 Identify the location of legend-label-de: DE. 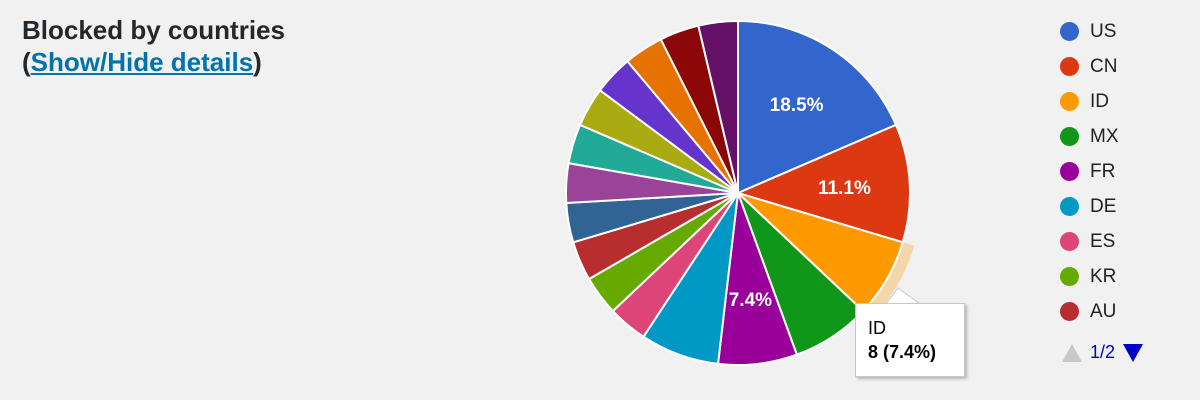
(1103, 206).